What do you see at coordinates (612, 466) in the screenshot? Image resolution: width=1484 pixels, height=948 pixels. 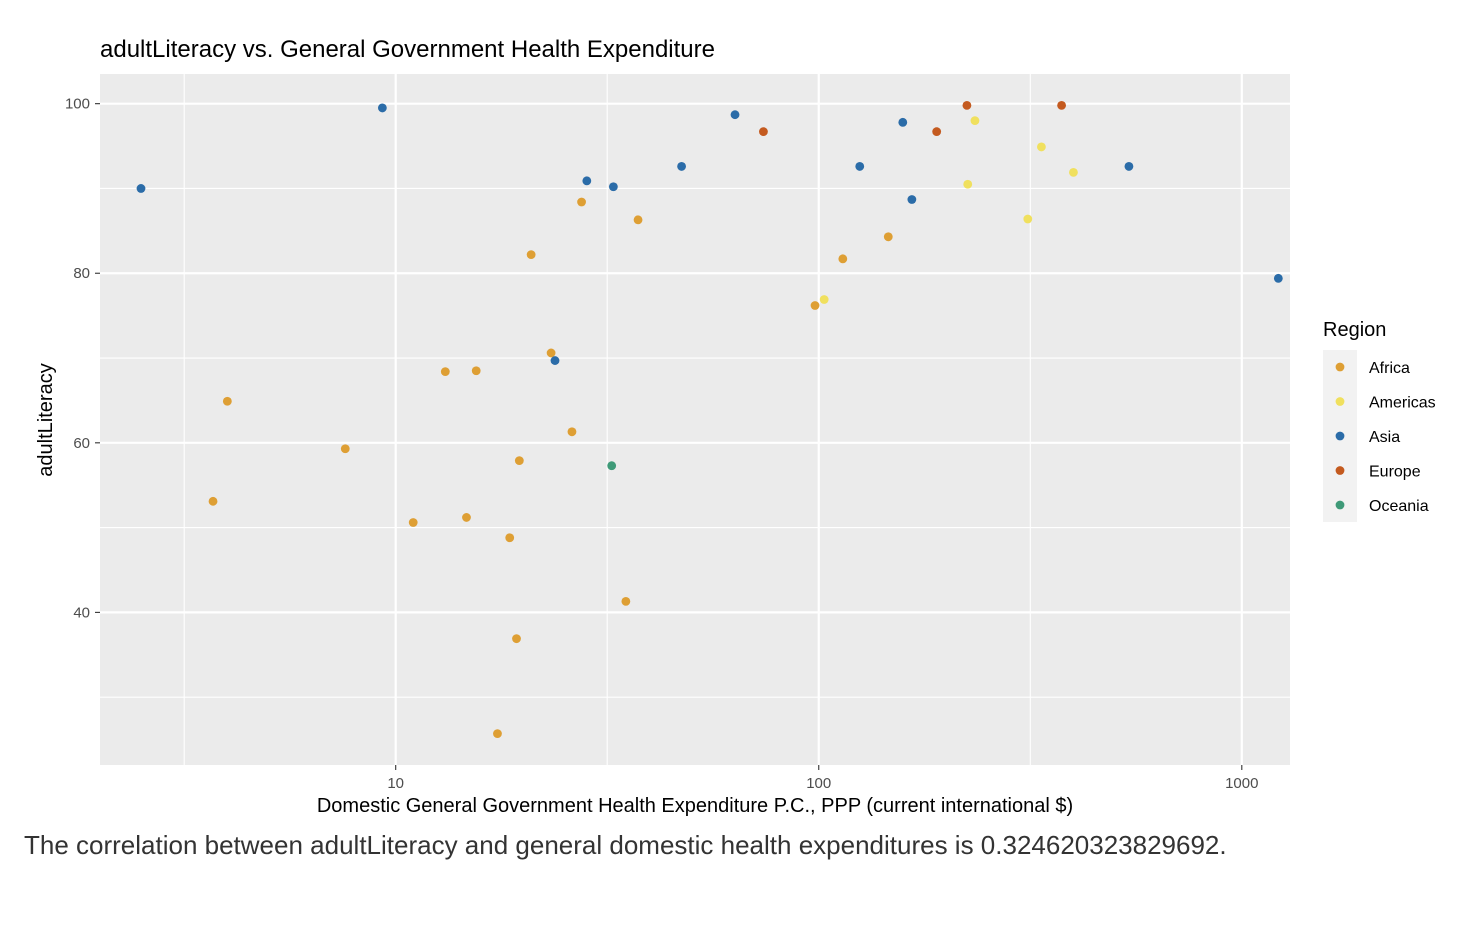 I see `data-point-oceania` at bounding box center [612, 466].